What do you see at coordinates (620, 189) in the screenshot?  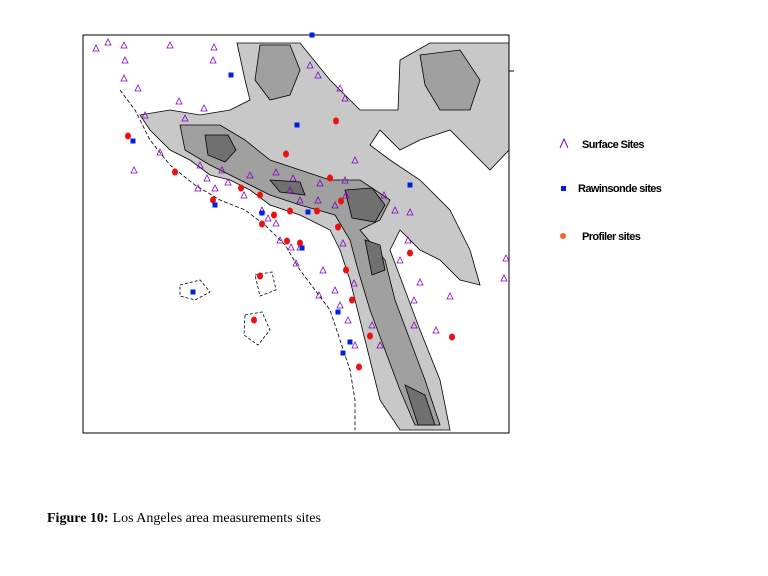 I see `legend-label: Rawinsonde sites` at bounding box center [620, 189].